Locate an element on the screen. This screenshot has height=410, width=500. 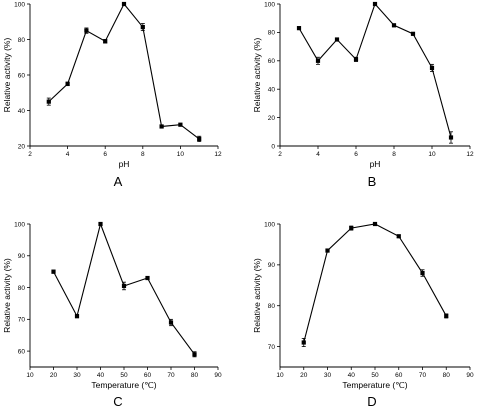
chart-0-x-tick-label: 2 is located at coordinates (30, 154).